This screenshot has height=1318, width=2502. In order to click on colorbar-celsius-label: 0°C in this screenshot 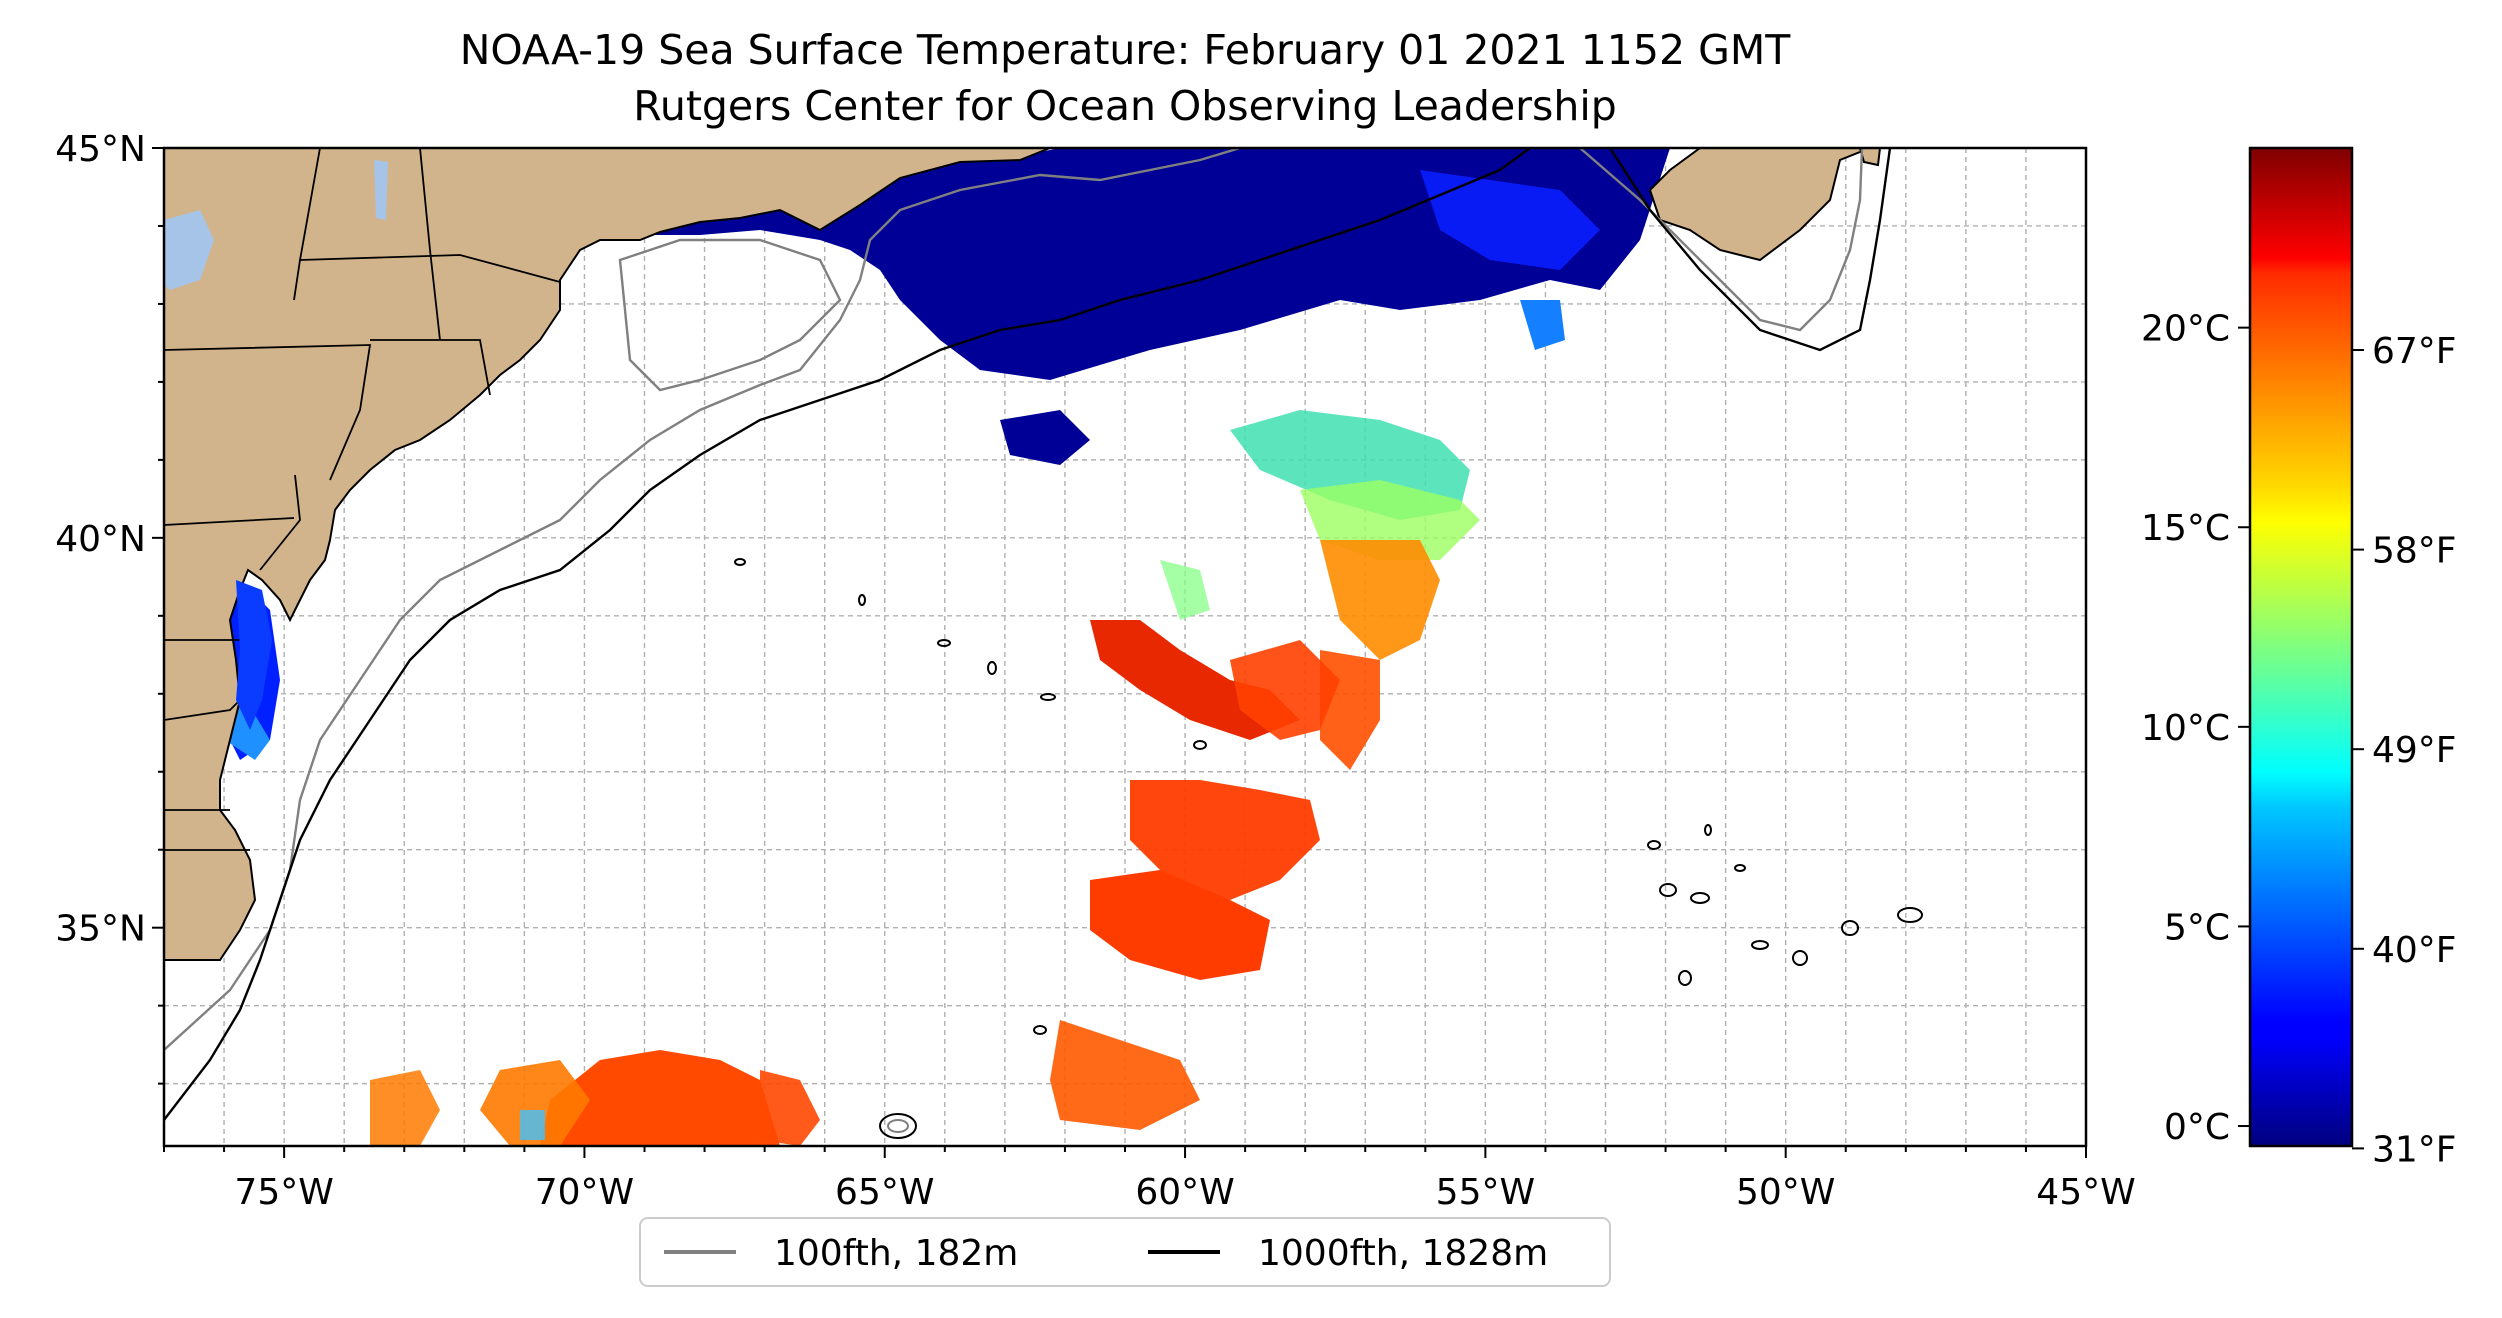, I will do `click(2197, 1127)`.